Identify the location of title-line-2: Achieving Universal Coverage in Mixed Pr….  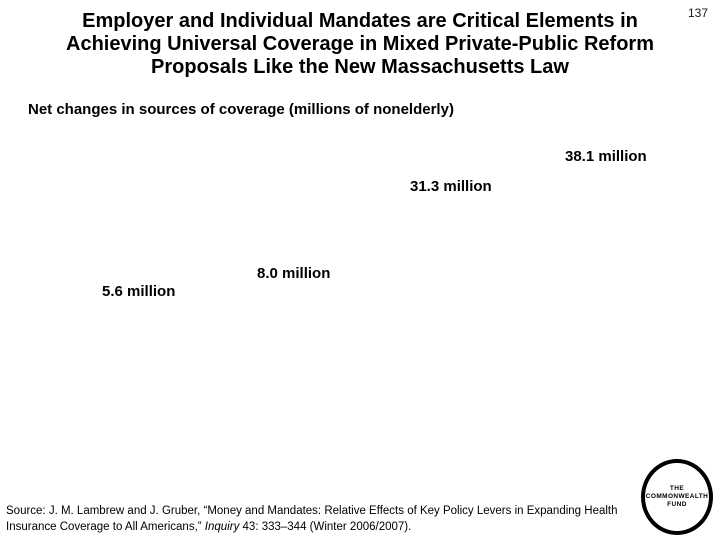
(360, 44).